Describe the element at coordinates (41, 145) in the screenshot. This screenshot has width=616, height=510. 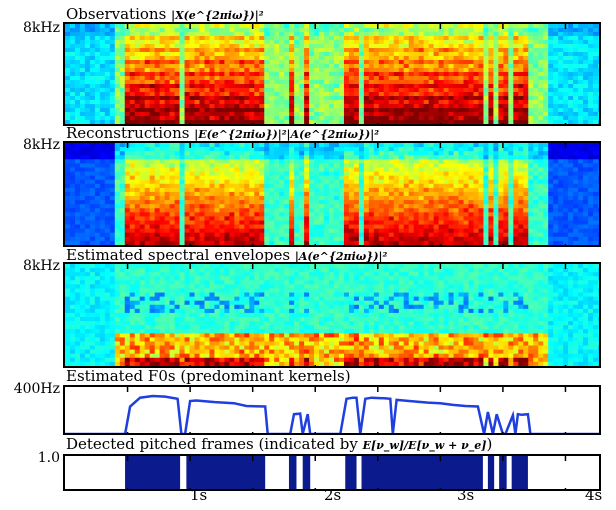
I see `panel2-ylabel: 8kHz` at that location.